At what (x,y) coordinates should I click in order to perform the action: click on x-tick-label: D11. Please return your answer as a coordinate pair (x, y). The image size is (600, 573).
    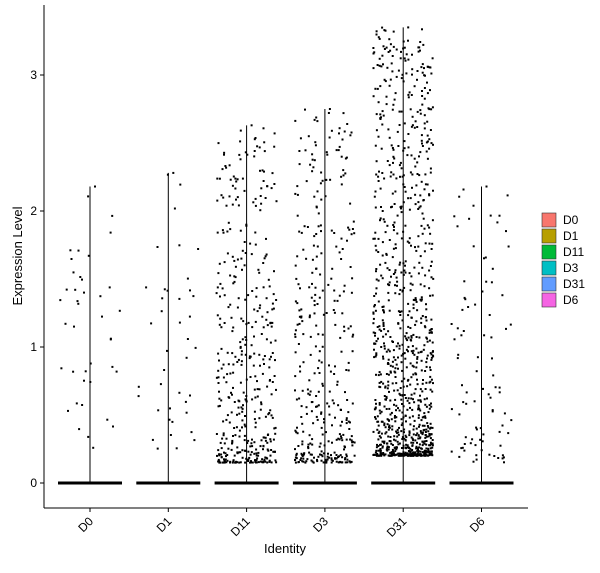
    Looking at the image, I should click on (240, 526).